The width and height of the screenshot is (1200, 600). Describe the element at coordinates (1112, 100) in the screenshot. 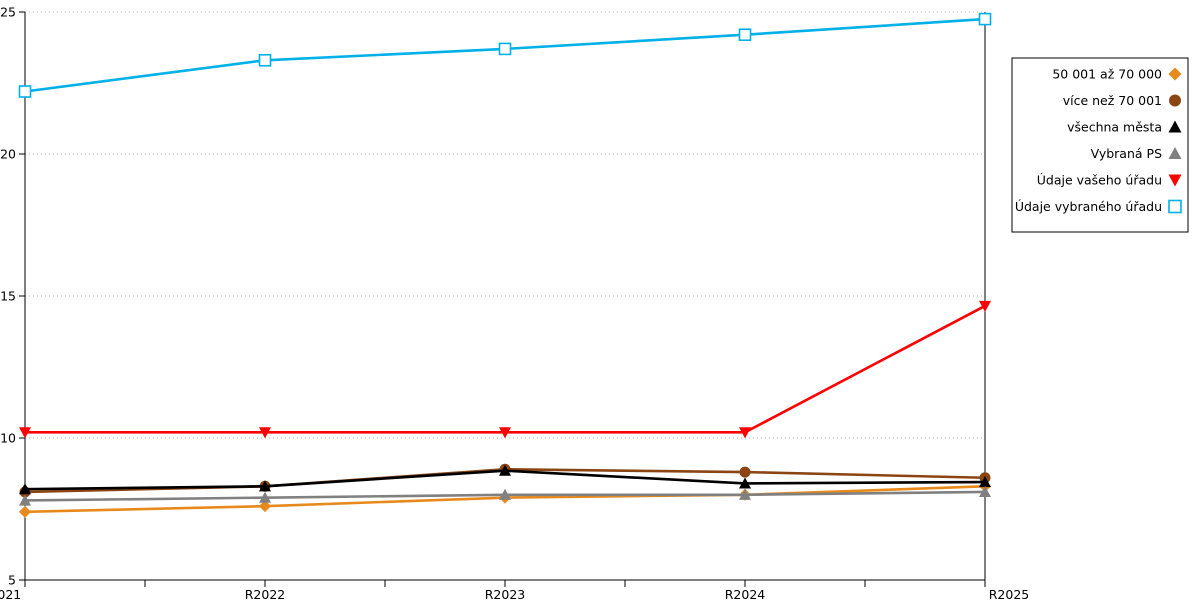

I see `legend-item-label: více než 70 001` at that location.